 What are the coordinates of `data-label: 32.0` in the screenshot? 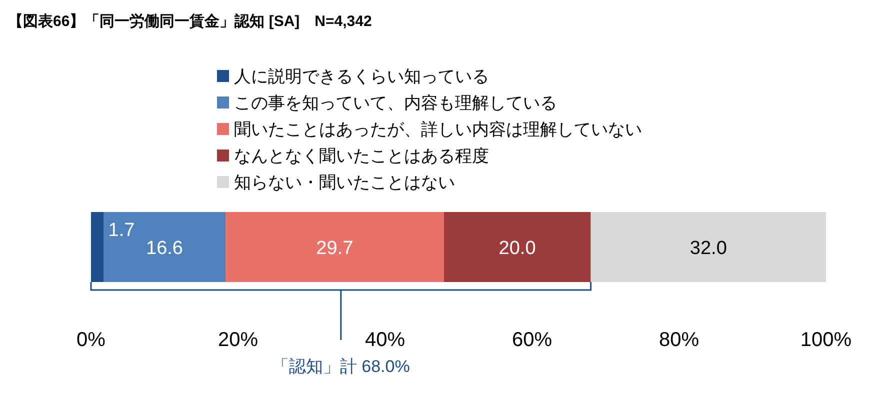 It's located at (708, 248).